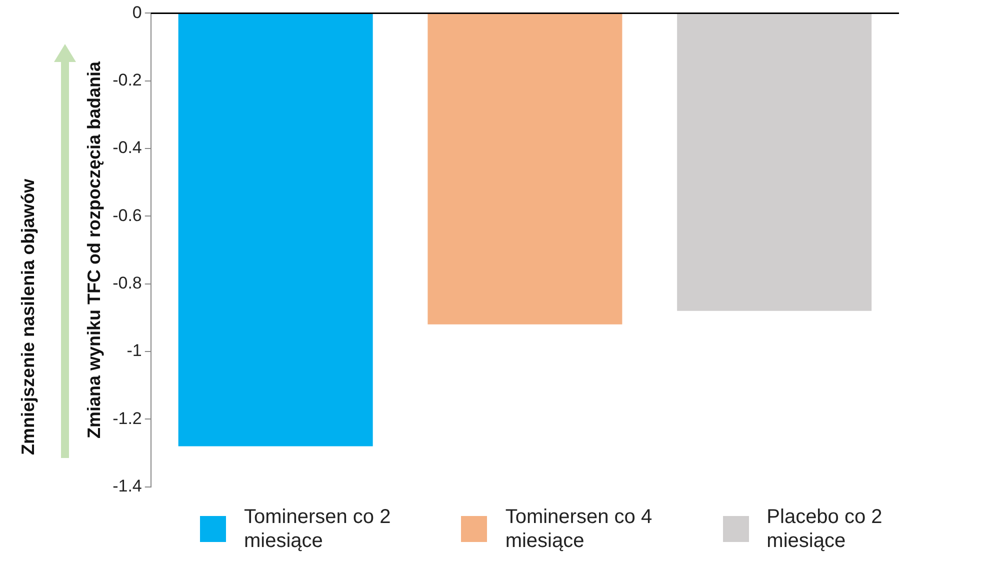  I want to click on y-tick-label: -0.6, so click(127, 215).